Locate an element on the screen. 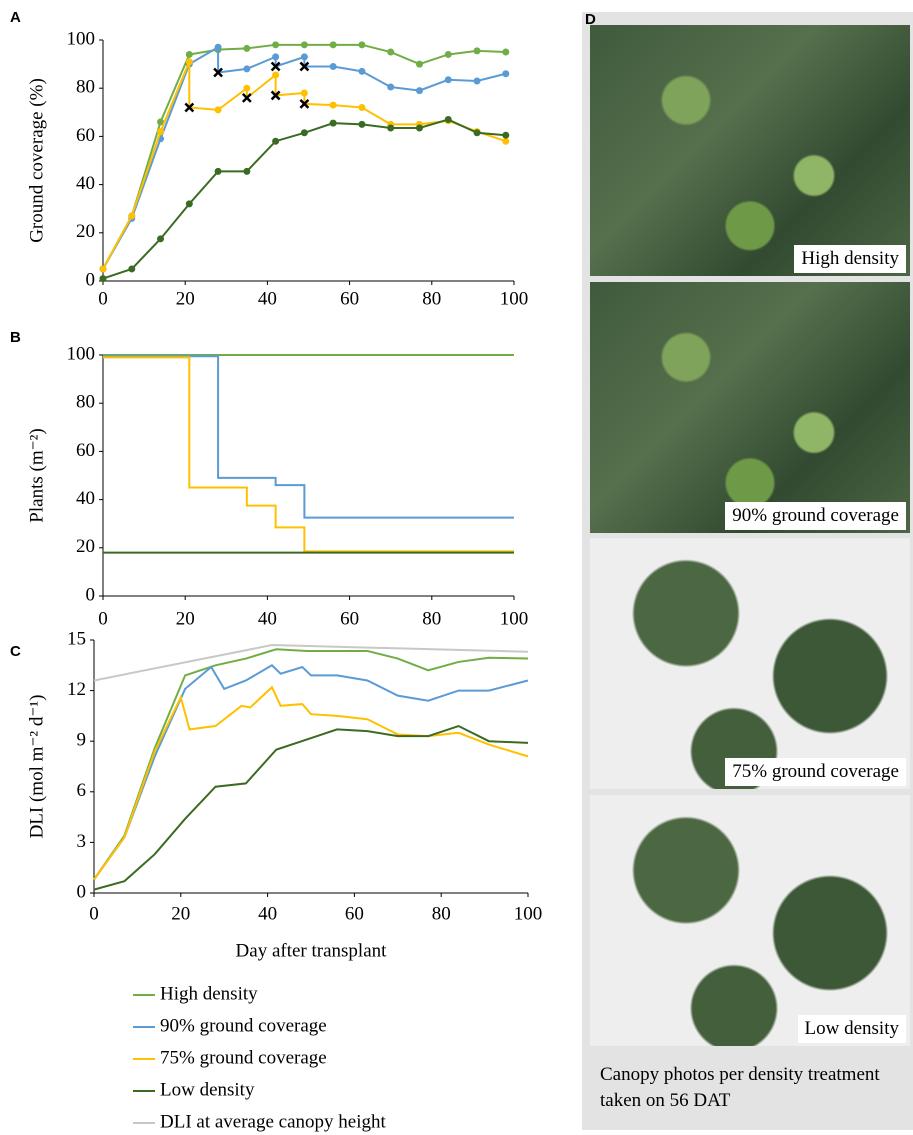 The width and height of the screenshot is (913, 1135). panel-label: B is located at coordinates (15, 337).